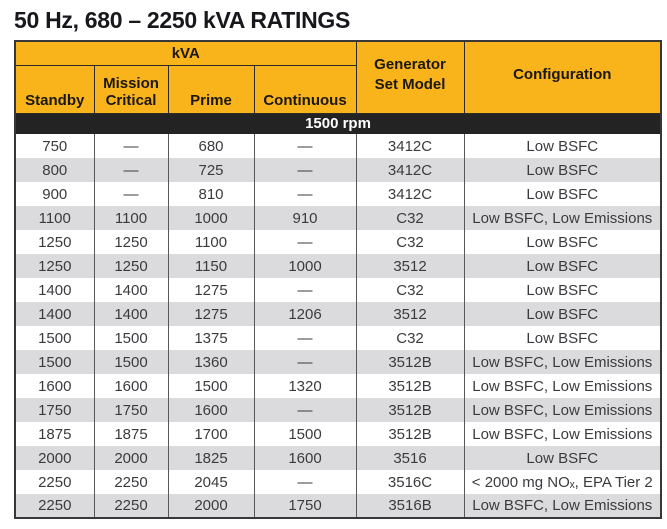 The width and height of the screenshot is (667, 529). What do you see at coordinates (305, 89) in the screenshot?
I see `continuous-header: Continuous` at bounding box center [305, 89].